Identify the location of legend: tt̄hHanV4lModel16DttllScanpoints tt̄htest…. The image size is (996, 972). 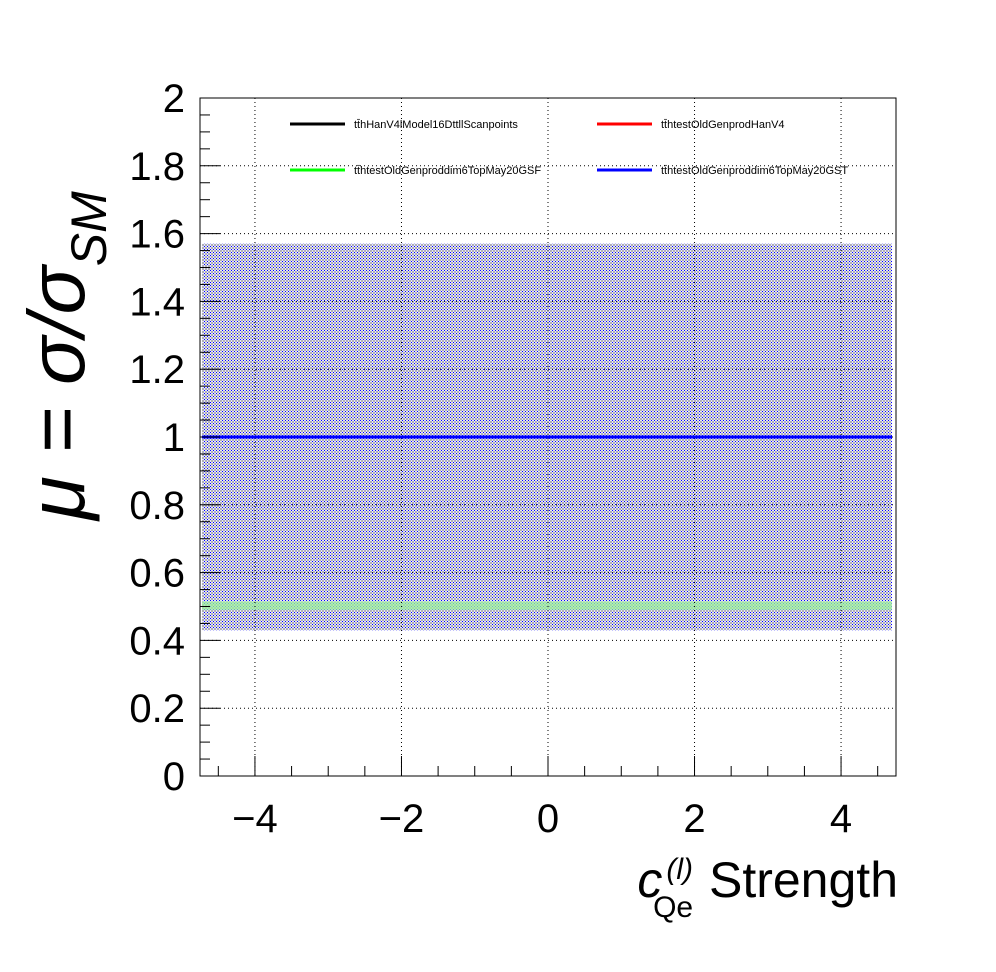
(569, 148).